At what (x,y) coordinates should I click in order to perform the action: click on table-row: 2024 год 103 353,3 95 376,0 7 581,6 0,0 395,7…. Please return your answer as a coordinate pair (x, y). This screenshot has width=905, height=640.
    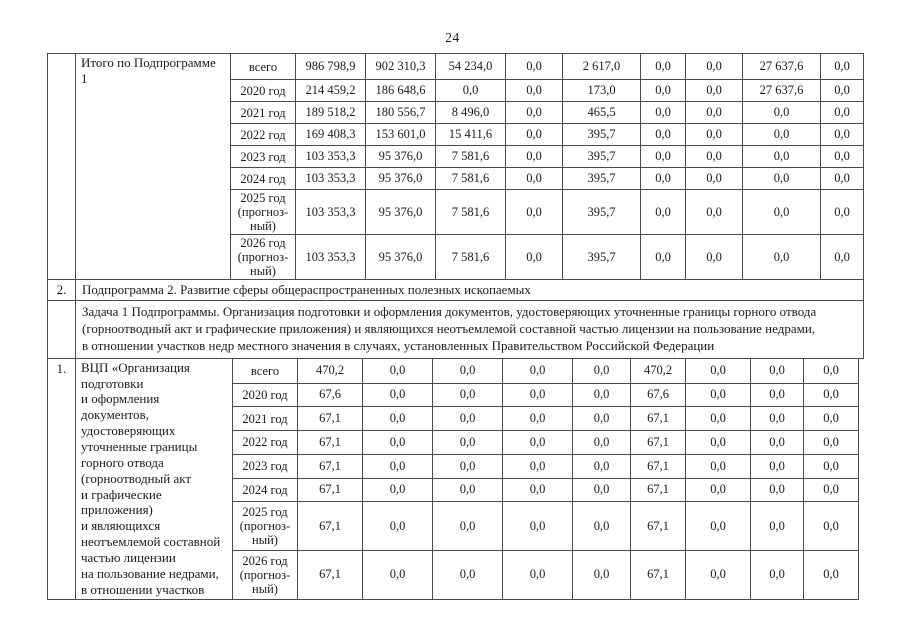
    Looking at the image, I should click on (456, 178).